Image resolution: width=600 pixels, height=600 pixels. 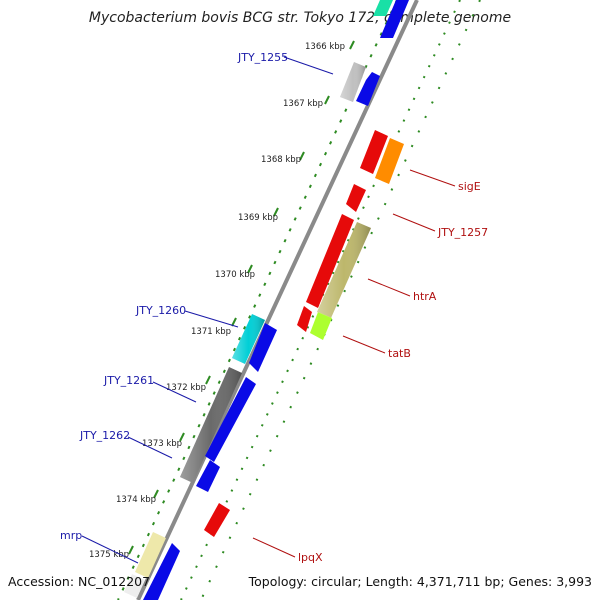 What do you see at coordinates (399, 353) in the screenshot?
I see `label-tatB: tatB` at bounding box center [399, 353].